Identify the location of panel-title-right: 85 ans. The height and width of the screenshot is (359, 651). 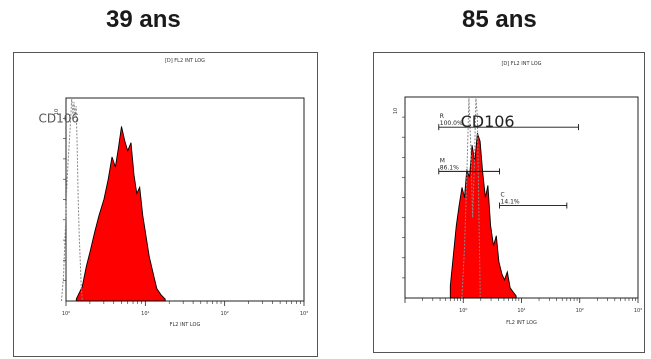
(499, 19).